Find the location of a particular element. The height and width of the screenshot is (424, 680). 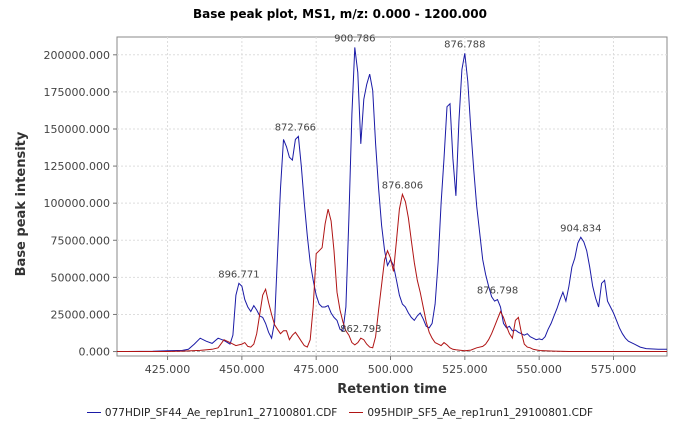

x-tick-label: 450.000 is located at coordinates (242, 369).